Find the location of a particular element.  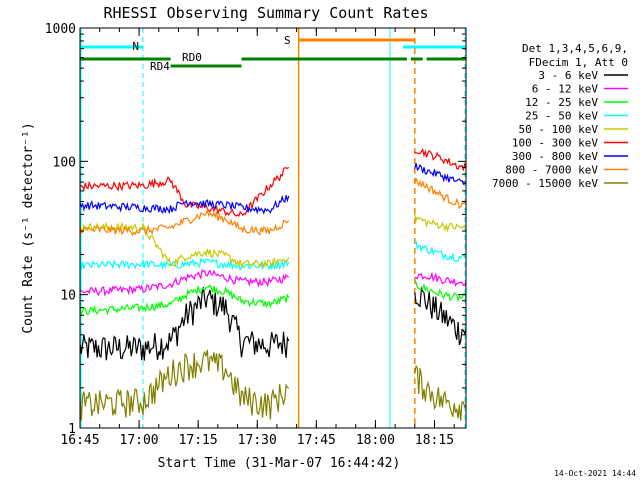

y-tick-label: 10 is located at coordinates (68, 296).